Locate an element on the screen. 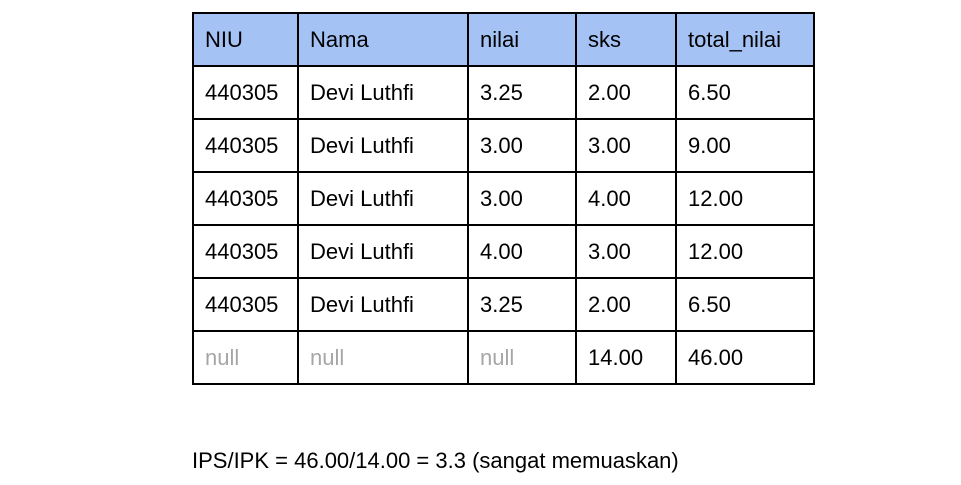 The width and height of the screenshot is (961, 485). table-header-row: NIU Nama nilai sks total_nilai is located at coordinates (503, 39).